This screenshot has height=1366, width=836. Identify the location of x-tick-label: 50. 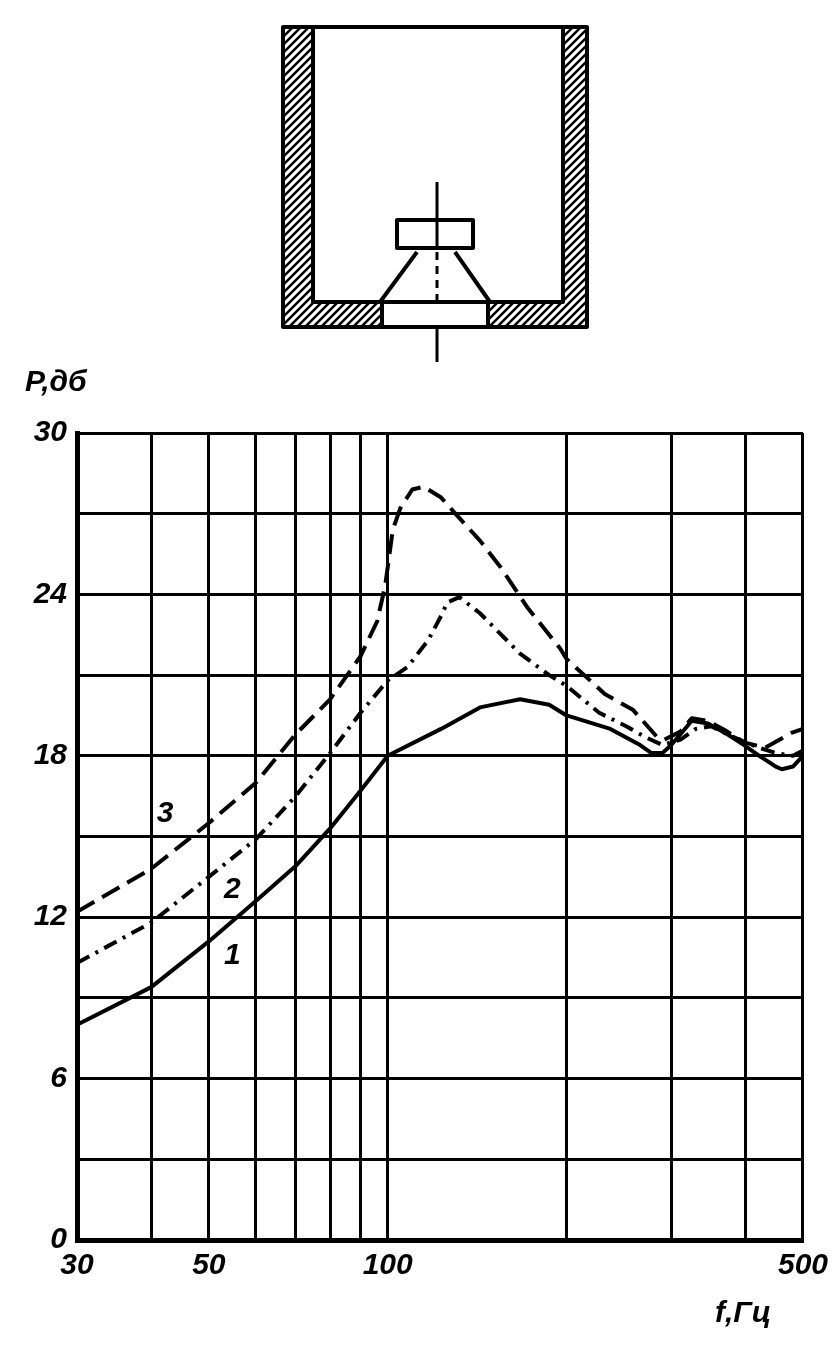
(209, 1264).